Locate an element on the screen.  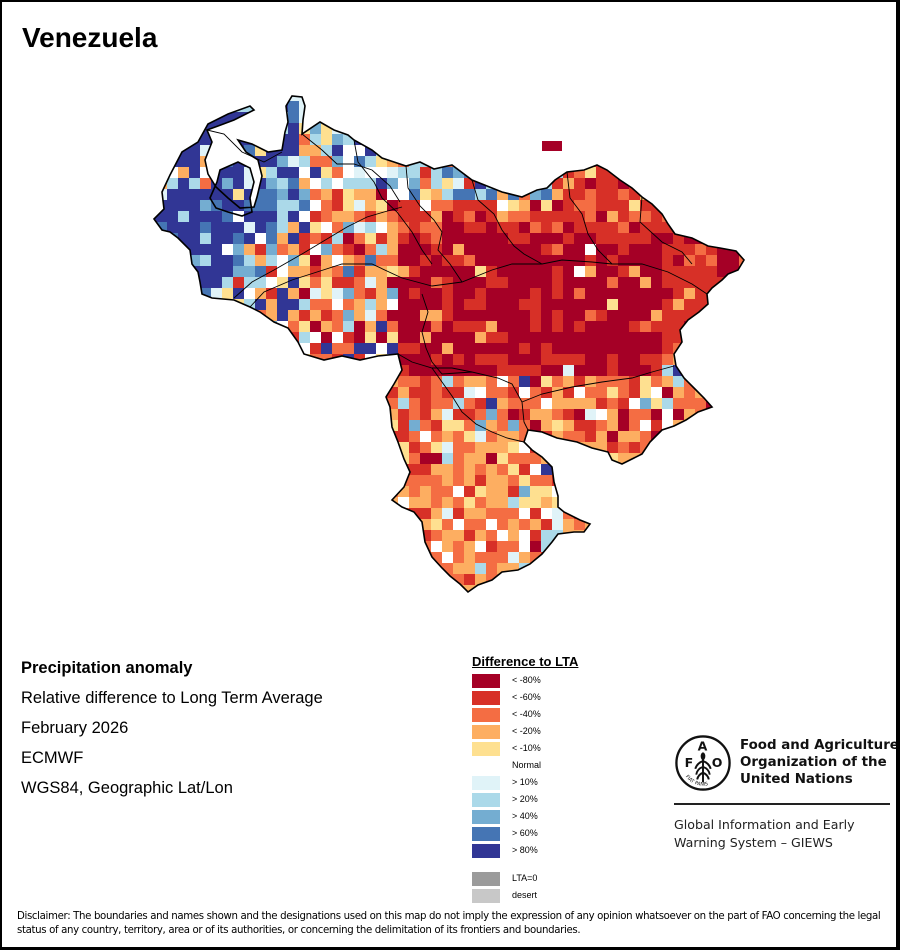
org-line: Organization of the is located at coordinates (813, 762).